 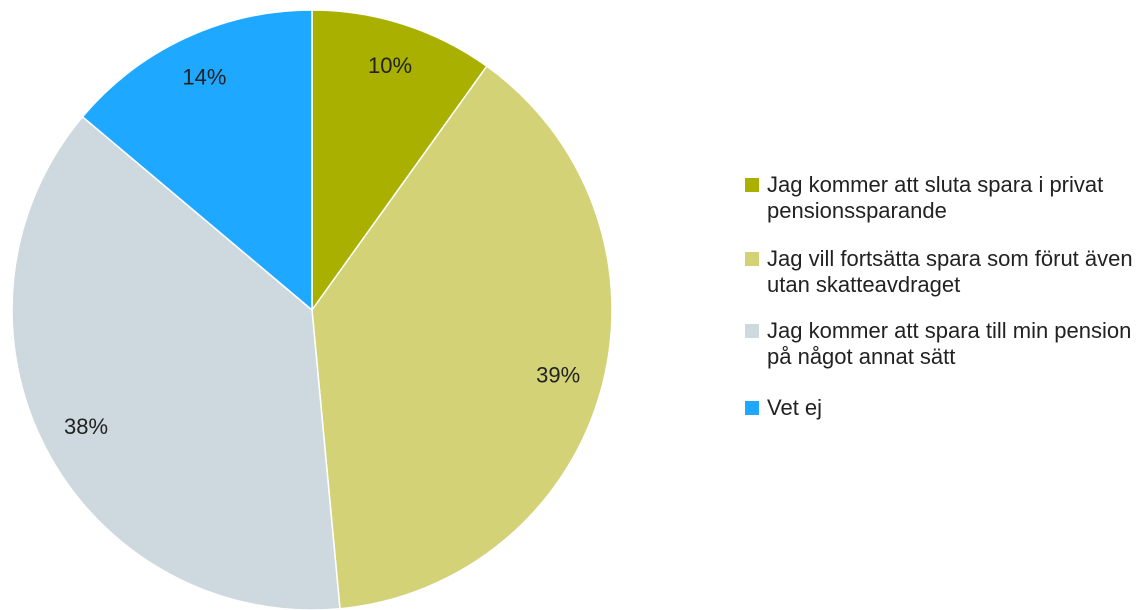 What do you see at coordinates (945, 408) in the screenshot?
I see `legend-item: Vet ej` at bounding box center [945, 408].